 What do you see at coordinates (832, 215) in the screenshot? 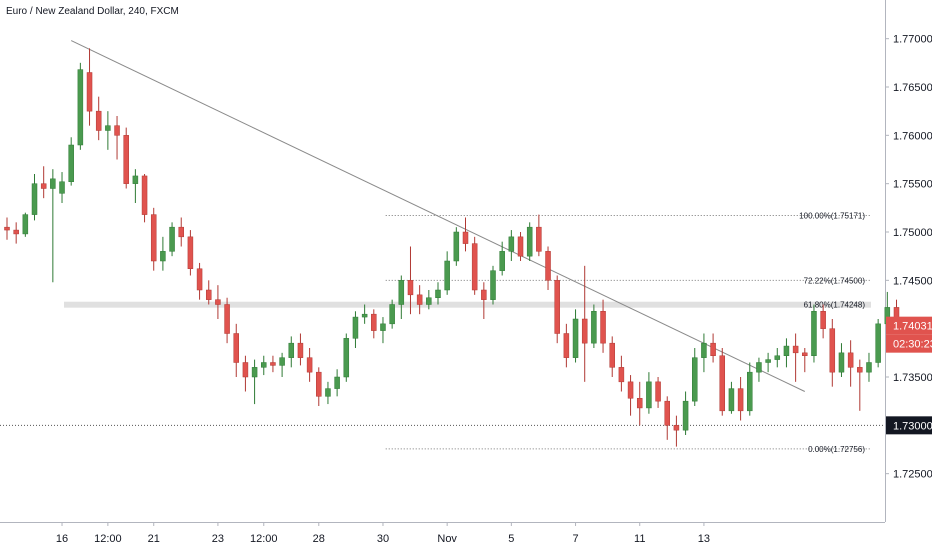
I see `fib-level-label: 100.00%(1.75171)` at bounding box center [832, 215].